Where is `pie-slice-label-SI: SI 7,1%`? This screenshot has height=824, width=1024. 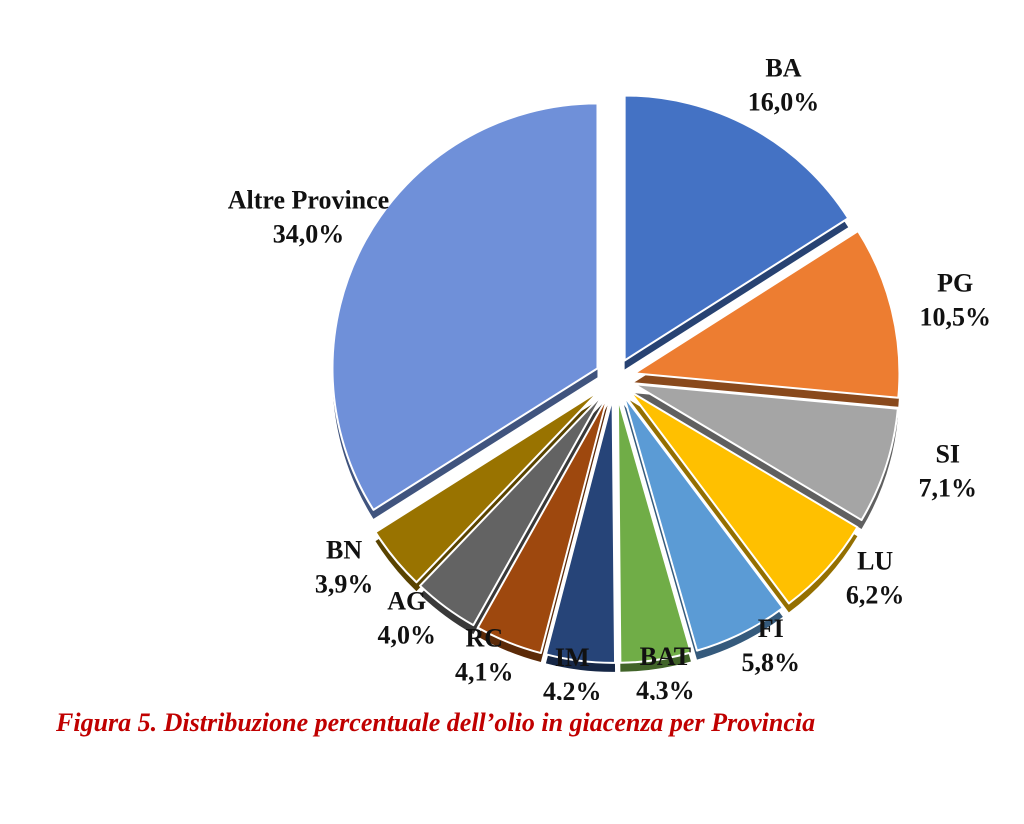 pie-slice-label-SI: SI 7,1% is located at coordinates (947, 470).